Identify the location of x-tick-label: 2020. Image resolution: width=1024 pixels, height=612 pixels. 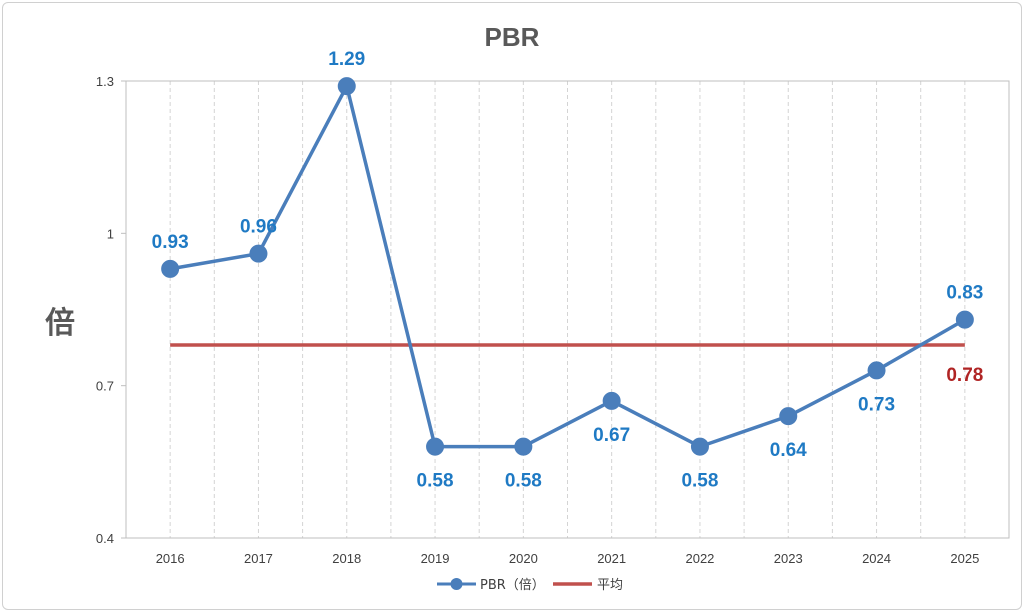
(523, 558).